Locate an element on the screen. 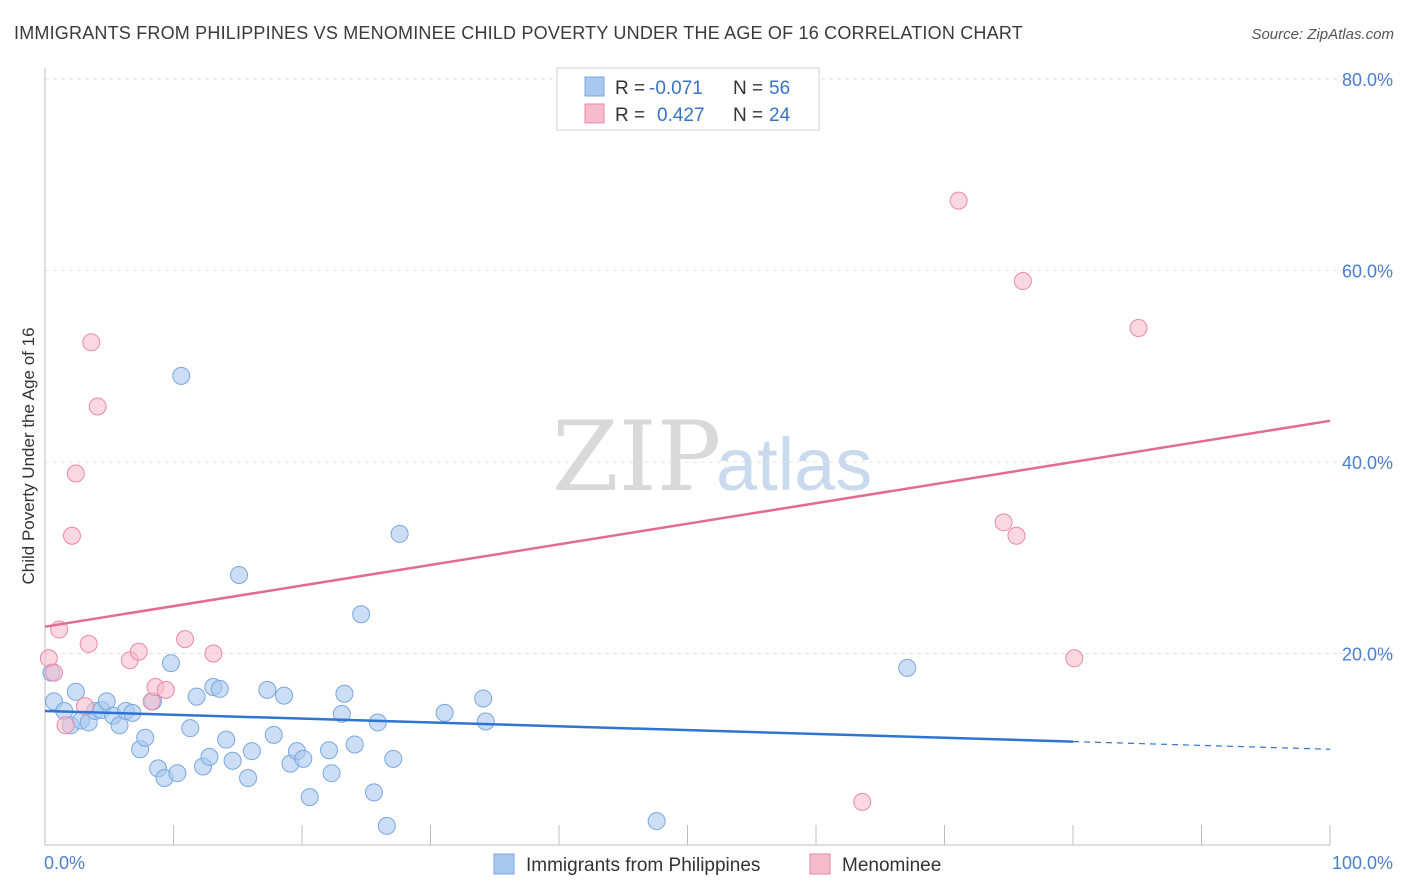 This screenshot has height=892, width=1406. trend-line-philippines-extension is located at coordinates (1201, 745).